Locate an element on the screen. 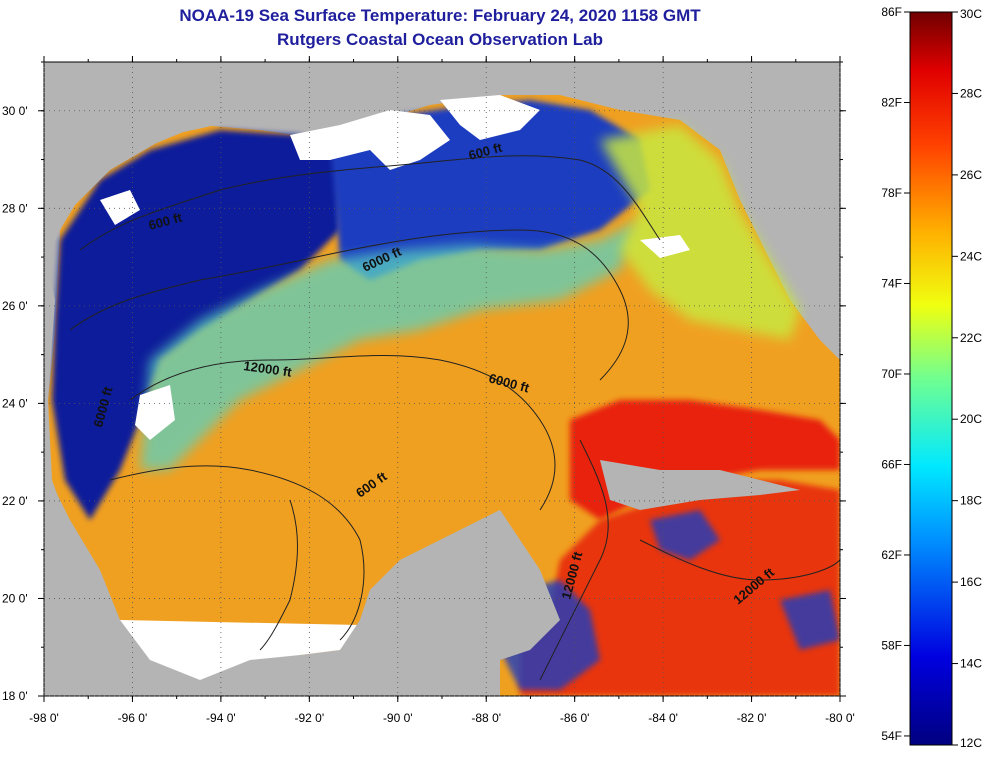 The image size is (992, 761). colorbar-fahrenheit-label: 86F is located at coordinates (891, 12).